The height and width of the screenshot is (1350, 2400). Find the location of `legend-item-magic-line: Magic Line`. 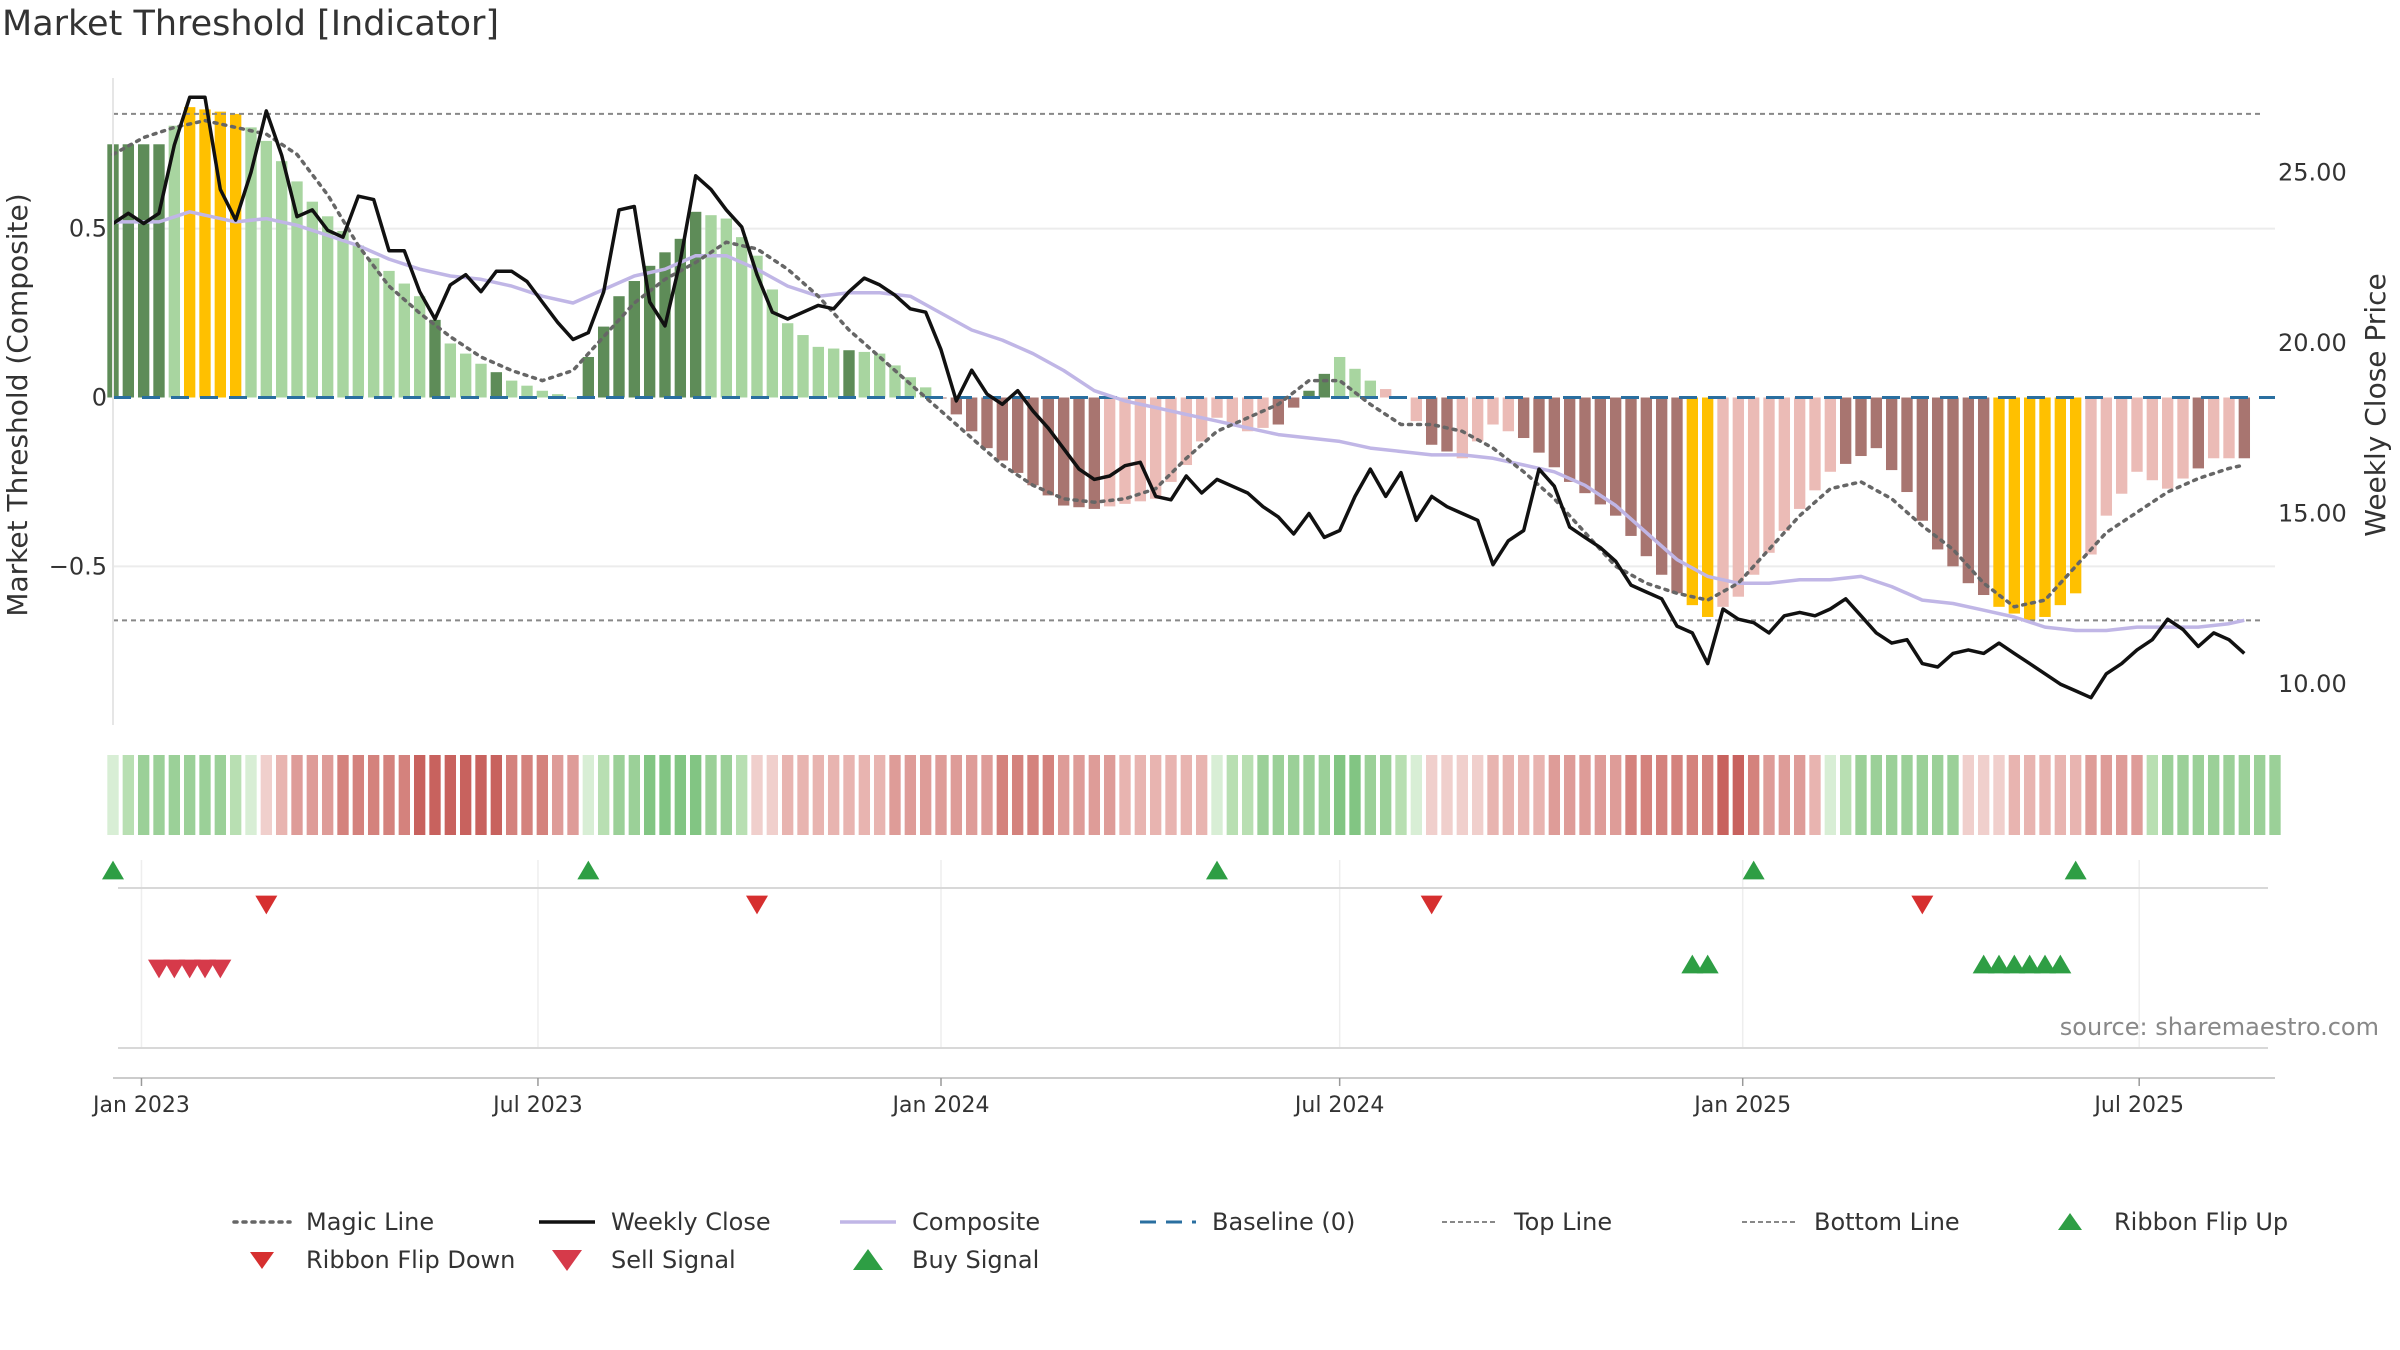

legend-item-magic-line: Magic Line is located at coordinates (333, 1222).